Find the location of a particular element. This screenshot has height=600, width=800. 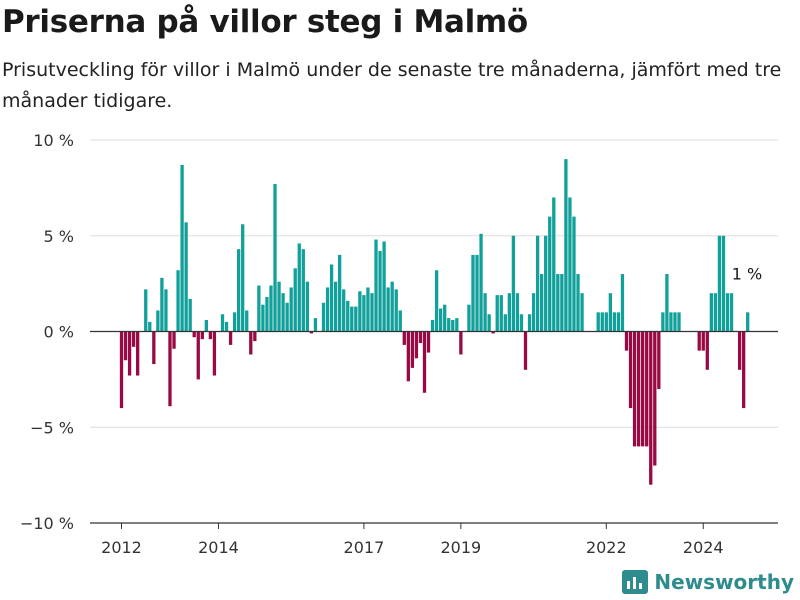

x-tick-label: 2022 is located at coordinates (606, 547).